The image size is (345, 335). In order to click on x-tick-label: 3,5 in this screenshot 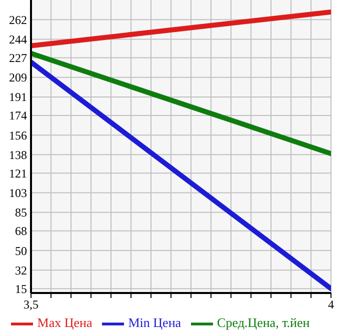, I will do `click(31, 305)`.